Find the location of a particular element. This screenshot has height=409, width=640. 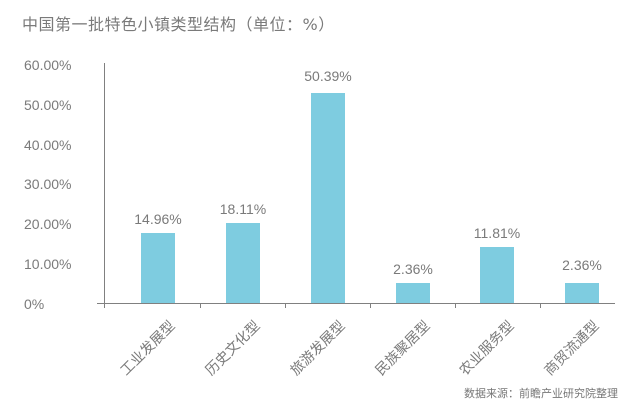

bar-value-label: 18.11% is located at coordinates (243, 209).